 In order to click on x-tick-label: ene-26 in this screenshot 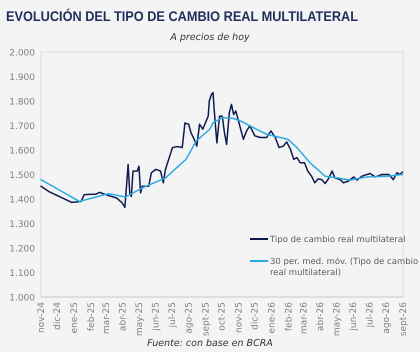, I will do `click(273, 318)`.